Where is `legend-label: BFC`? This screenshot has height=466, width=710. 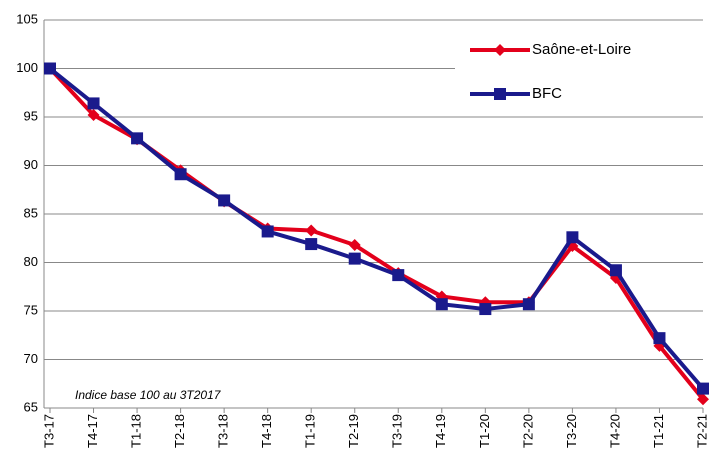 legend-label: BFC is located at coordinates (547, 93).